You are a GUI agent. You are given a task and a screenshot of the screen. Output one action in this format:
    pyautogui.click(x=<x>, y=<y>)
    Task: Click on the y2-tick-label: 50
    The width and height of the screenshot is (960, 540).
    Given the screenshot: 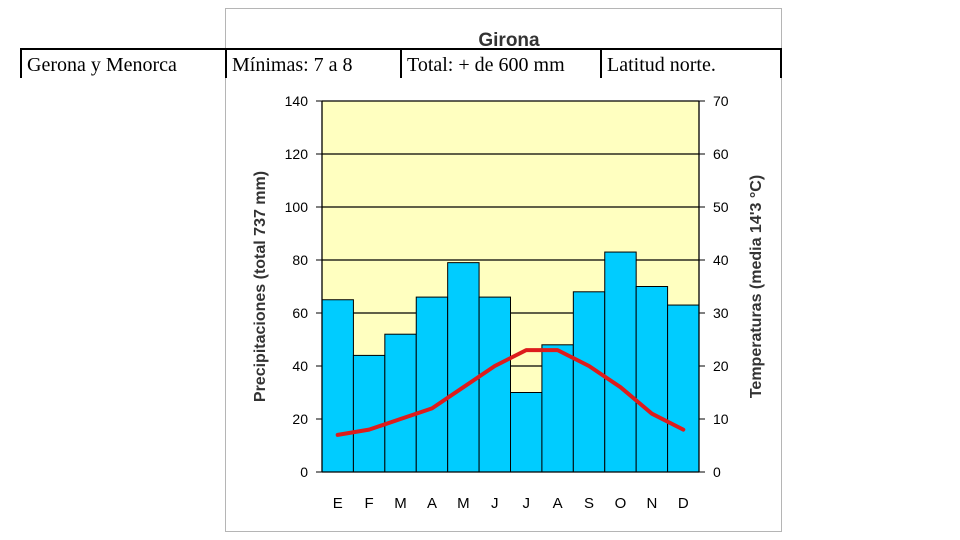 What is the action you would take?
    pyautogui.click(x=721, y=207)
    